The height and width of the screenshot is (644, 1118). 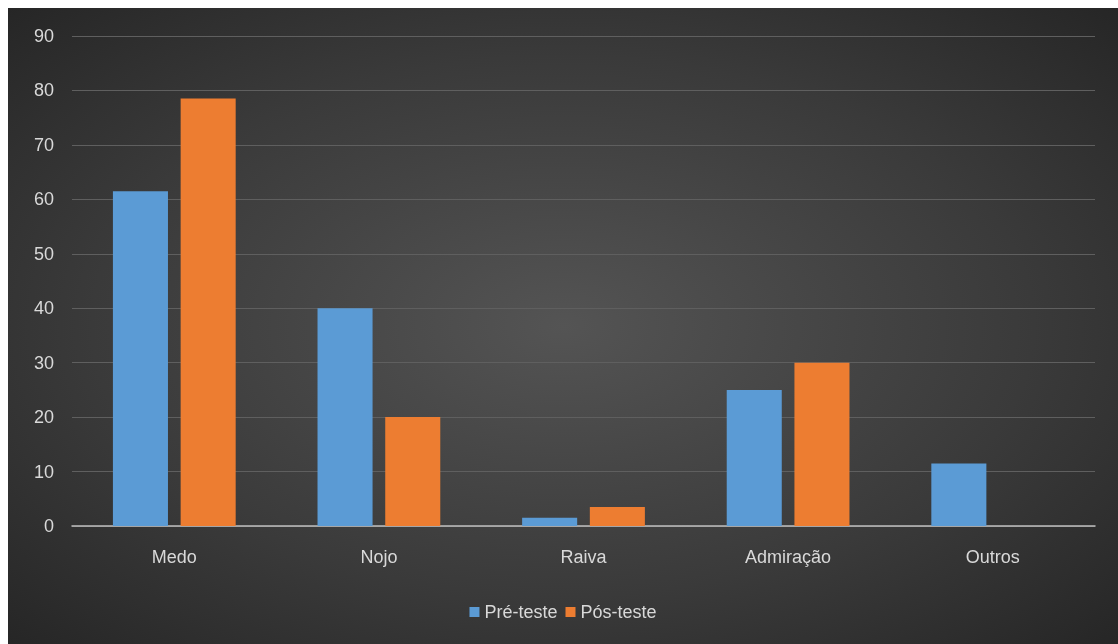 I want to click on legend-label: Pré-teste, so click(x=521, y=612).